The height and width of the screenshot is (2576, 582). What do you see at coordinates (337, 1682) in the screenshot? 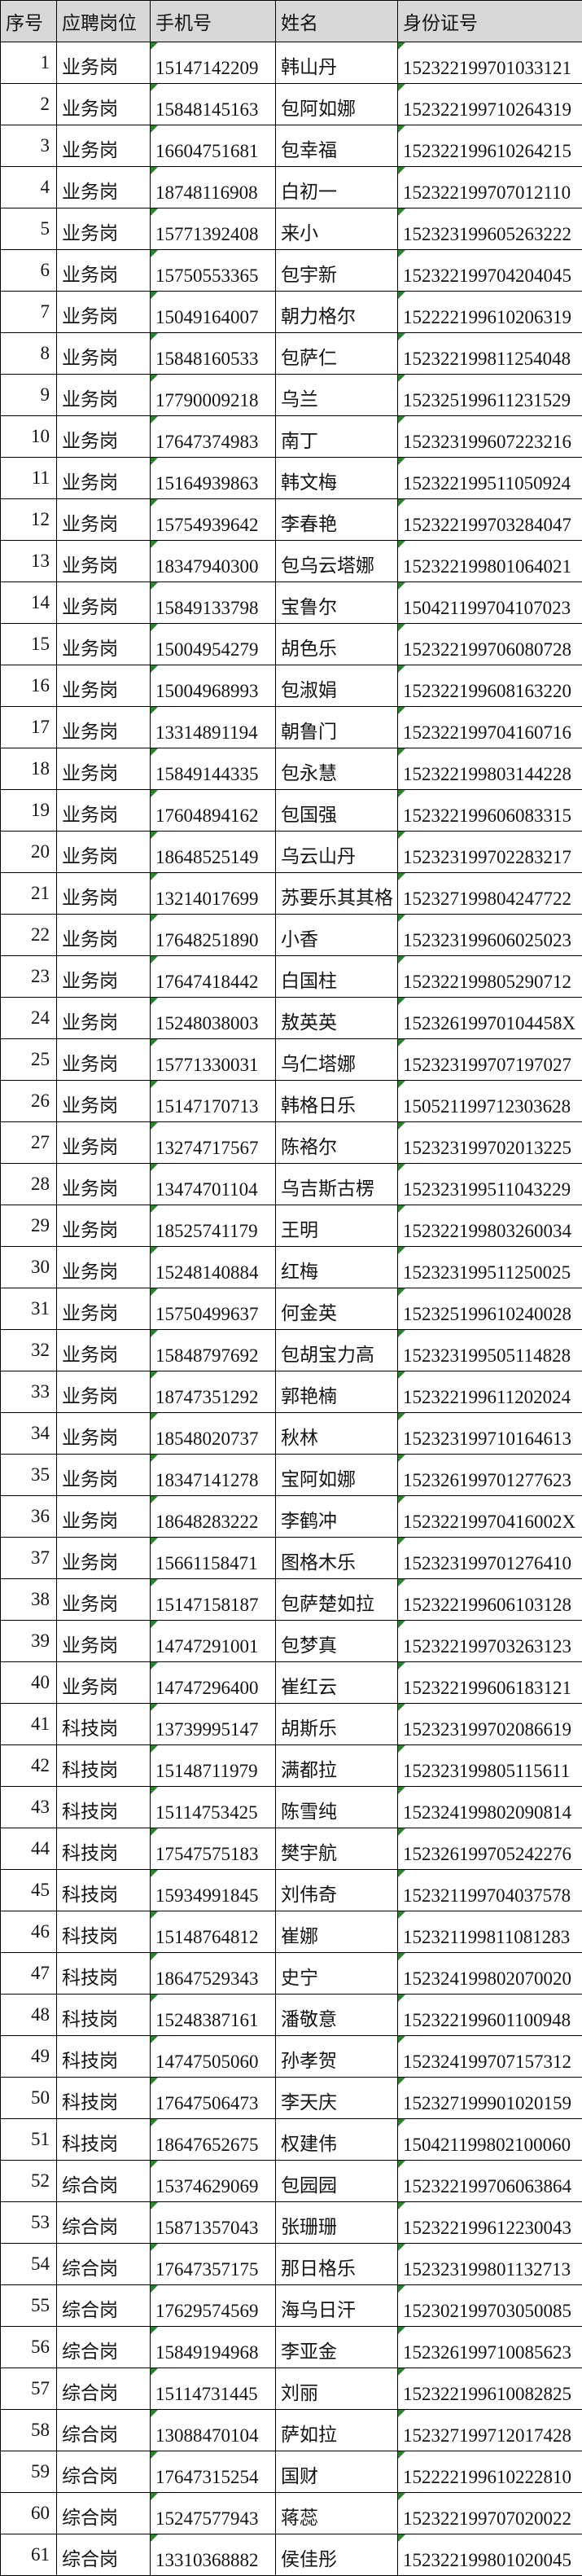
I see `cell-name: 崔红云` at bounding box center [337, 1682].